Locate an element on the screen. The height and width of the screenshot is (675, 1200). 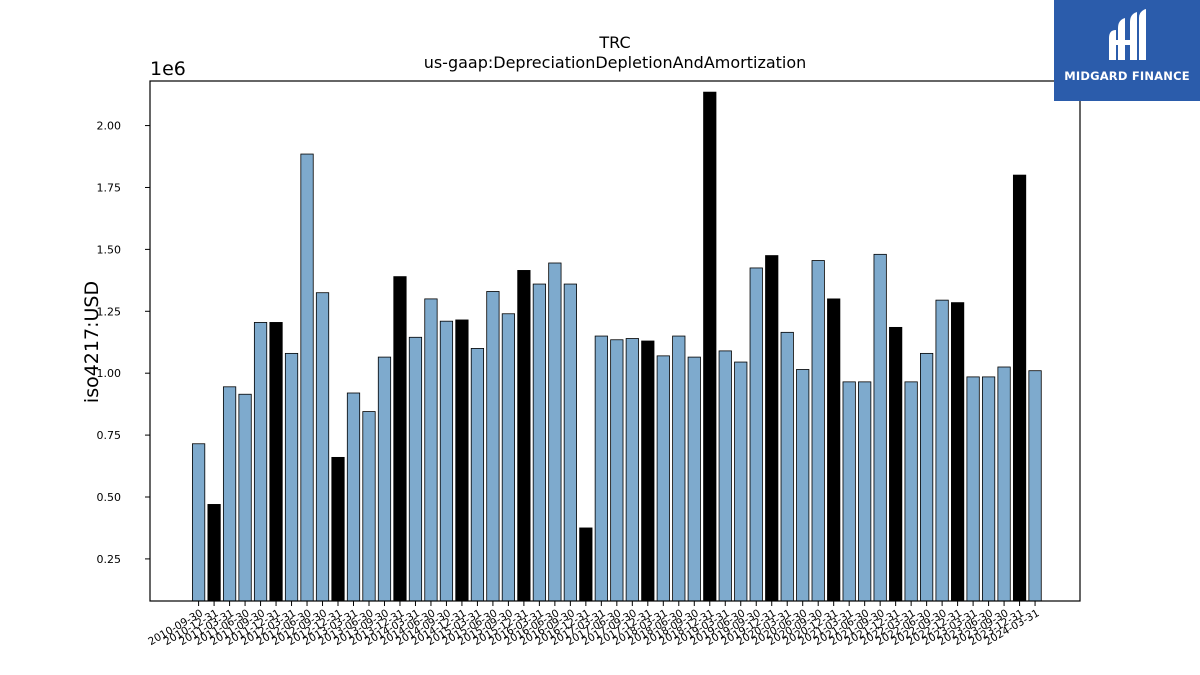
y-axis-ticks: 0.25 0.50 0.75 1.00 1.25 1.50 1.75 2.00 is located at coordinates (123, 343).